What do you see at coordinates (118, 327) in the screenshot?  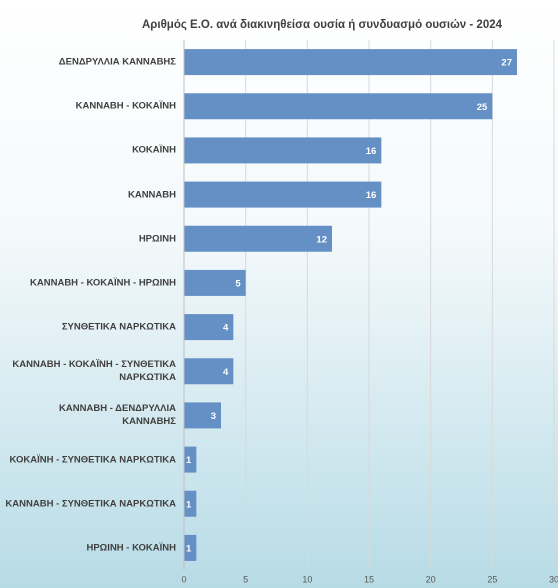 I see `y-tick-label: ΣΥΝΘΕΤΙΚΑ ΝΑΡΚΩΤΙΚΑ` at bounding box center [118, 327].